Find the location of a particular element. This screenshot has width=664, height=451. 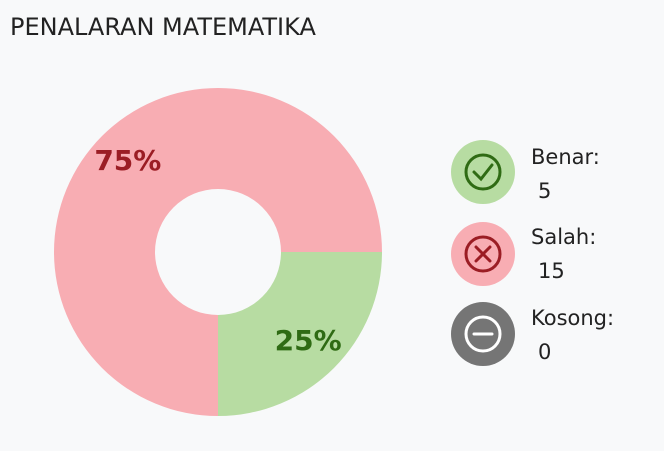

legend-count: 0 is located at coordinates (544, 352).